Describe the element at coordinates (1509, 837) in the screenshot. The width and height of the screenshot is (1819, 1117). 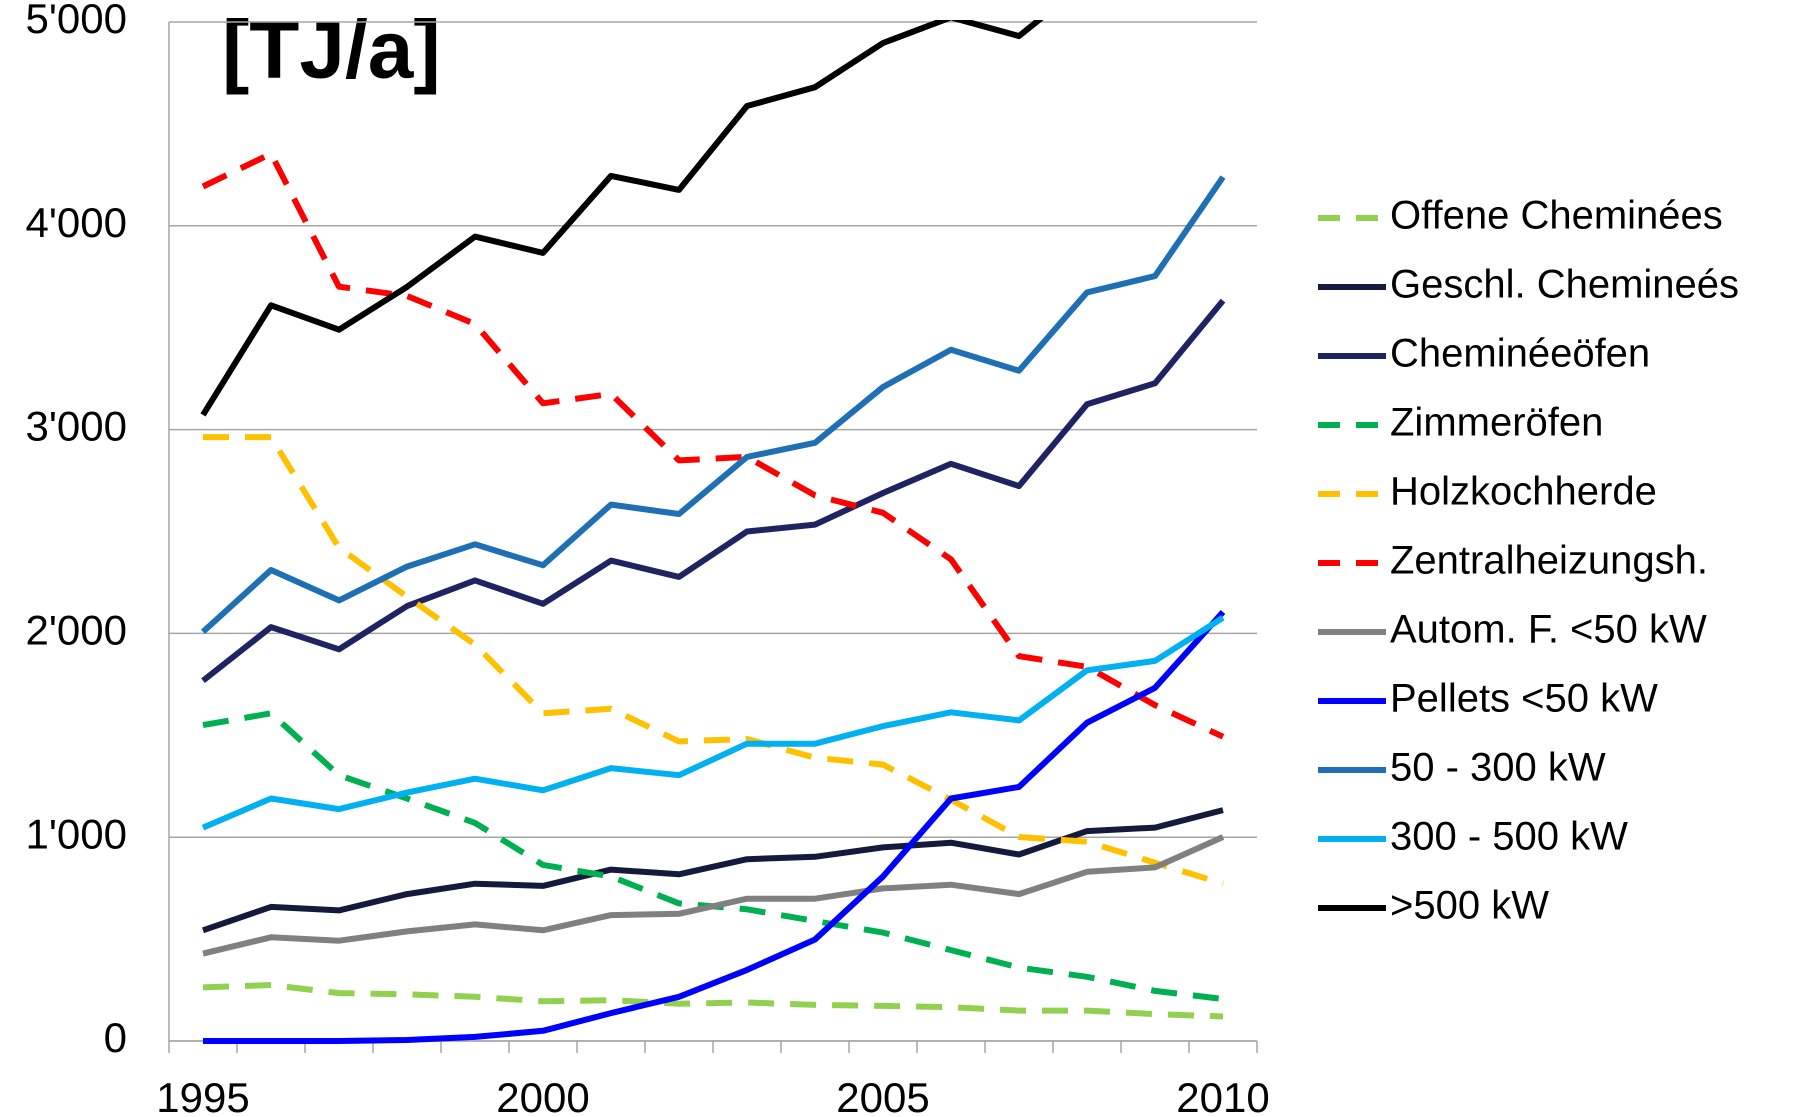
I see `legend-label: 300 - 500 kW` at that location.